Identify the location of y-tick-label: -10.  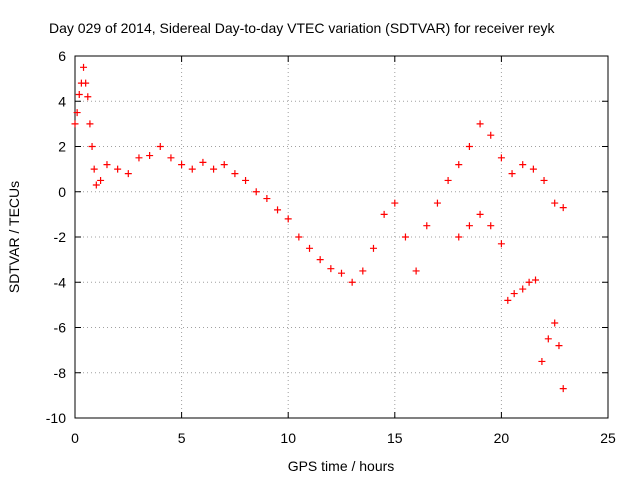
(56, 418).